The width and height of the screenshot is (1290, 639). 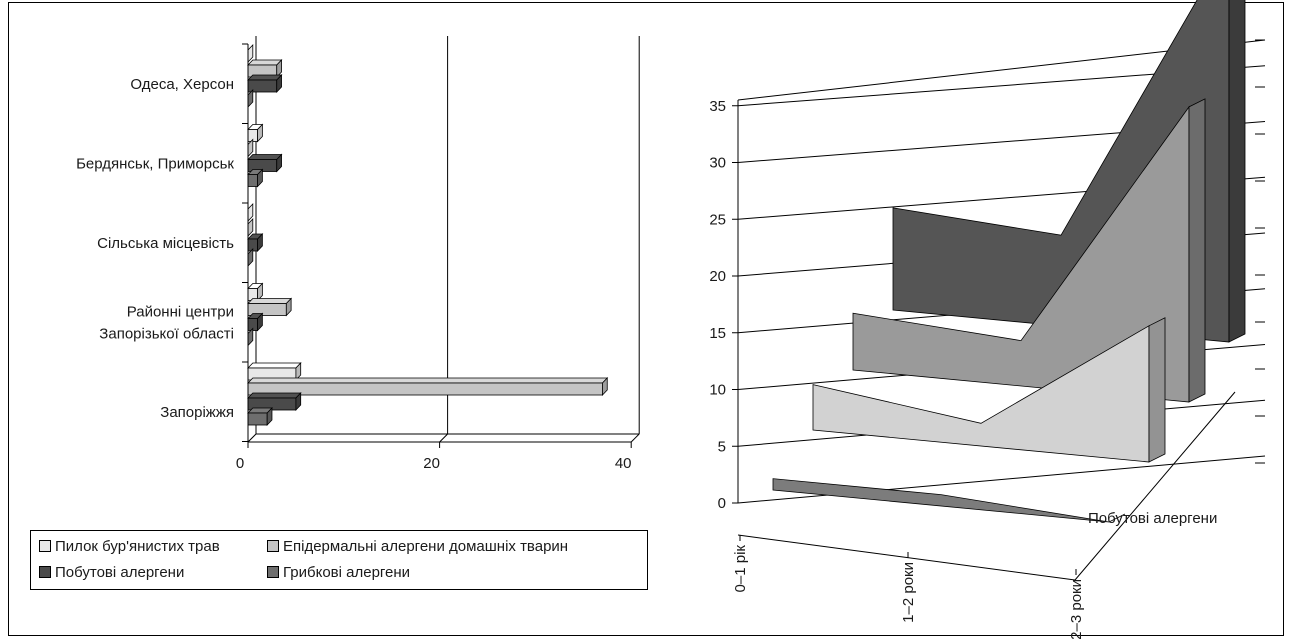 I want to click on legend-swatch-epidermal, so click(x=273, y=546).